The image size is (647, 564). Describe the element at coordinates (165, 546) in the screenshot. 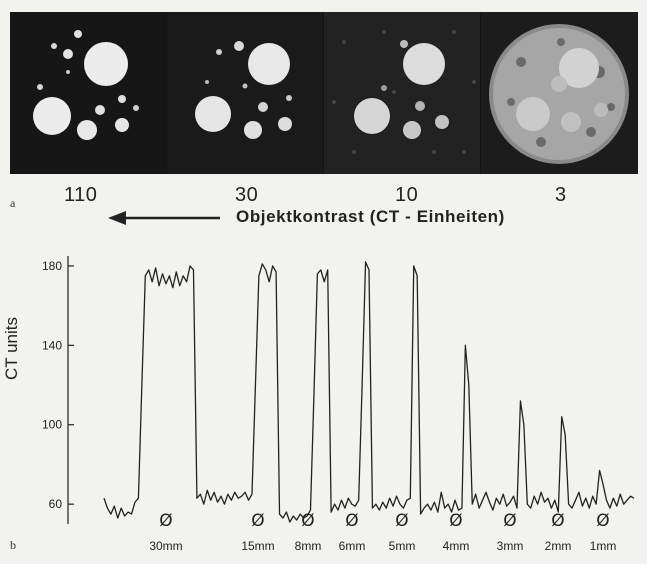

I see `object-size-label-30mm: 30mm` at that location.